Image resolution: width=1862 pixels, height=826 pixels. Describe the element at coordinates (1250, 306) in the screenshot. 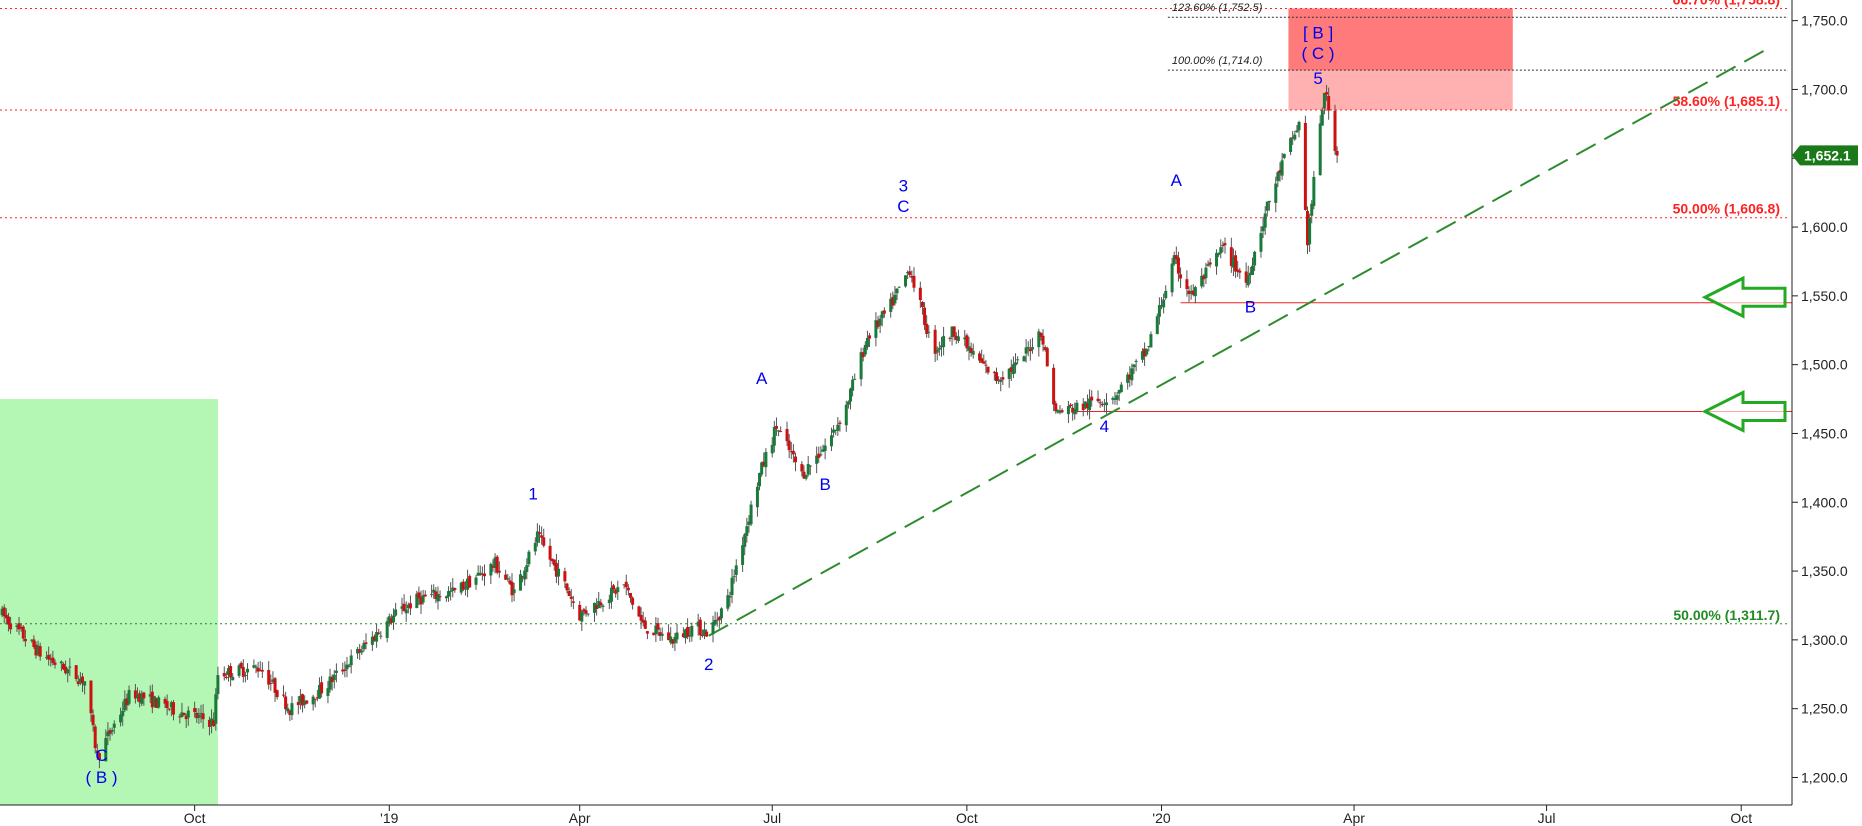

I see `wave-label-10: B` at that location.